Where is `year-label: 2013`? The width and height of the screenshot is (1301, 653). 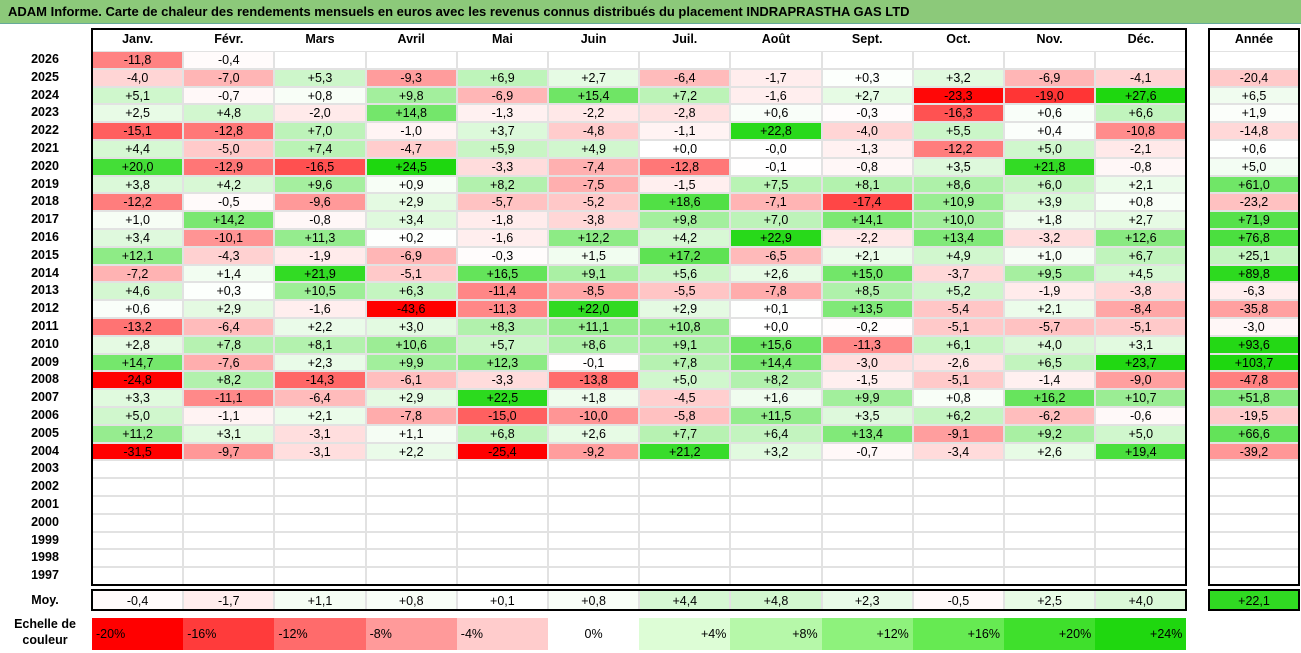 year-label: 2013 is located at coordinates (45, 290).